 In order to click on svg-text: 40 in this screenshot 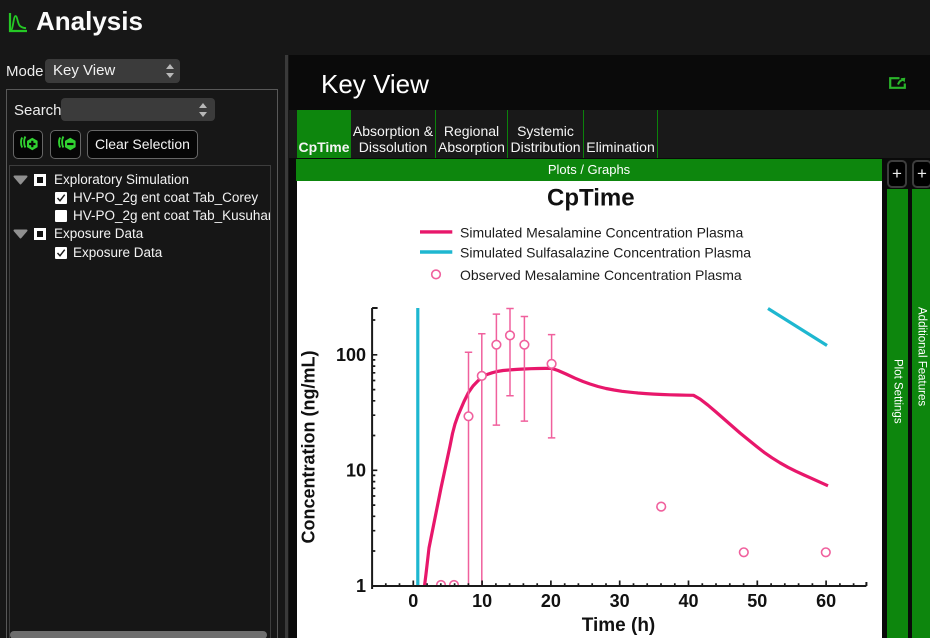, I will do `click(688, 601)`.